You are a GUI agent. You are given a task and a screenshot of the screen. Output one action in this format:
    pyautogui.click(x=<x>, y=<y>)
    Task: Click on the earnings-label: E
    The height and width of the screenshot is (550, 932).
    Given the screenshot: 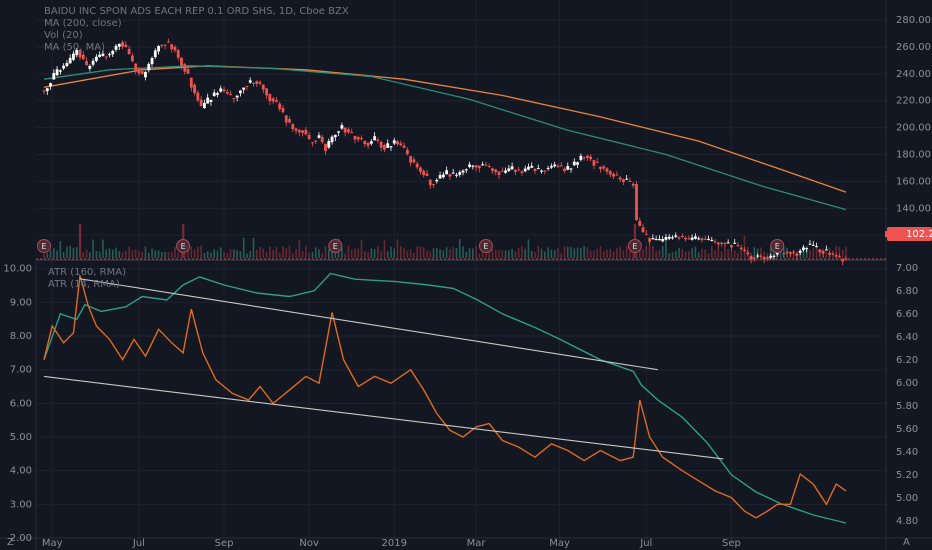 What is the action you would take?
    pyautogui.click(x=43, y=246)
    